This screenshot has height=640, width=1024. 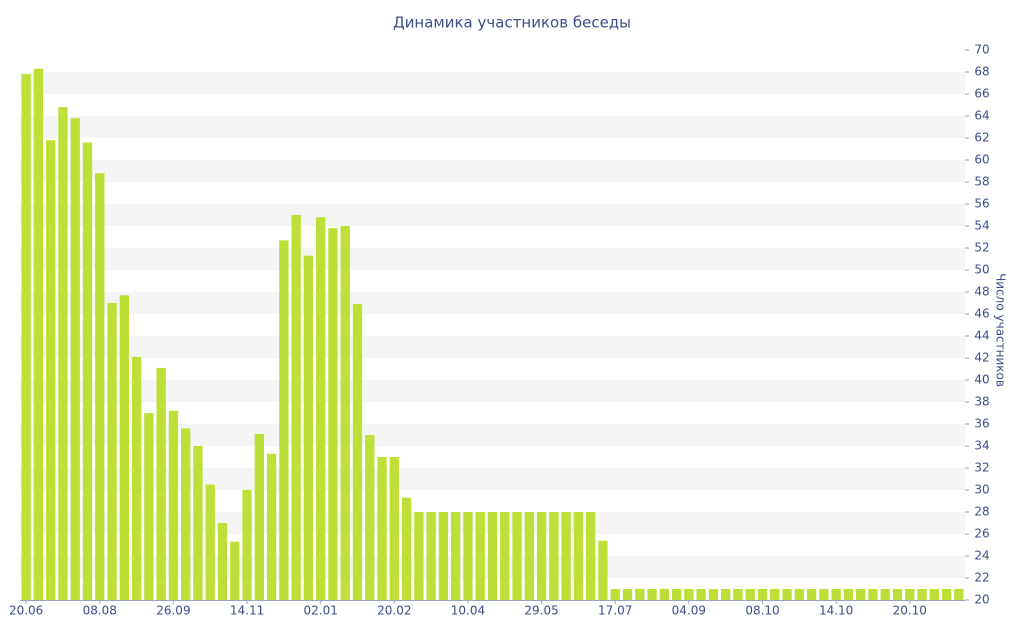 I want to click on y-tick-label: 42, so click(x=981, y=358).